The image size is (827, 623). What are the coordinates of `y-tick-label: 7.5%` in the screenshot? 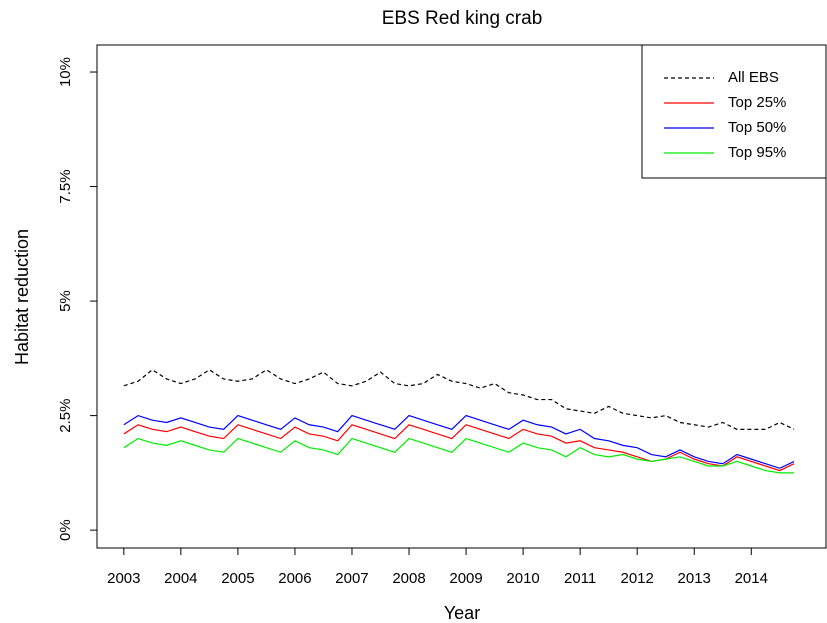 It's located at (65, 186).